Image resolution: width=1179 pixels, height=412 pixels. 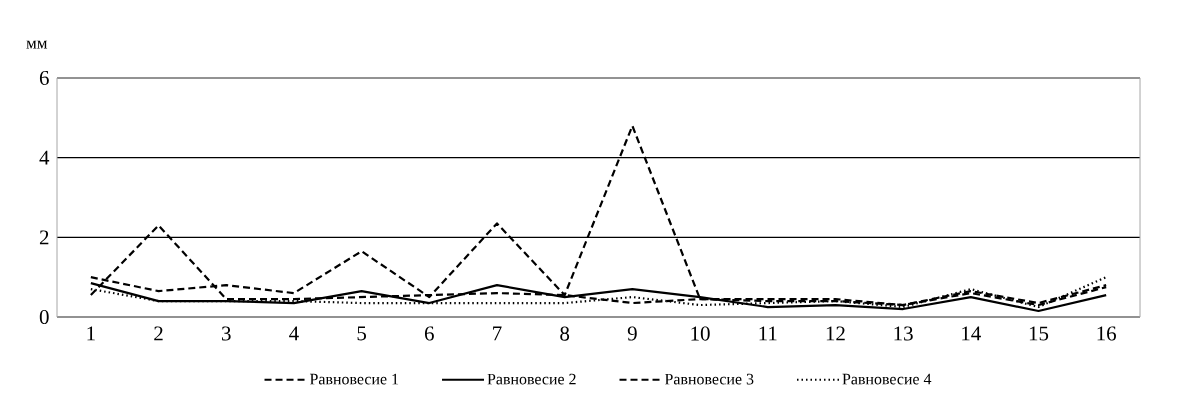 What do you see at coordinates (44, 237) in the screenshot?
I see `y-tick-label: 2` at bounding box center [44, 237].